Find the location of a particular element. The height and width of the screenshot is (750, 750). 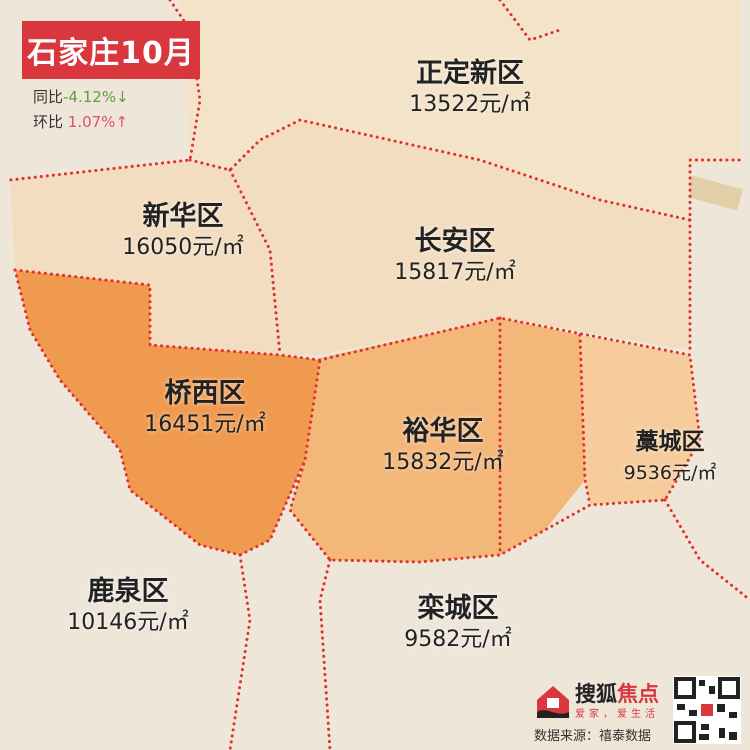

qr-code is located at coordinates (707, 710).